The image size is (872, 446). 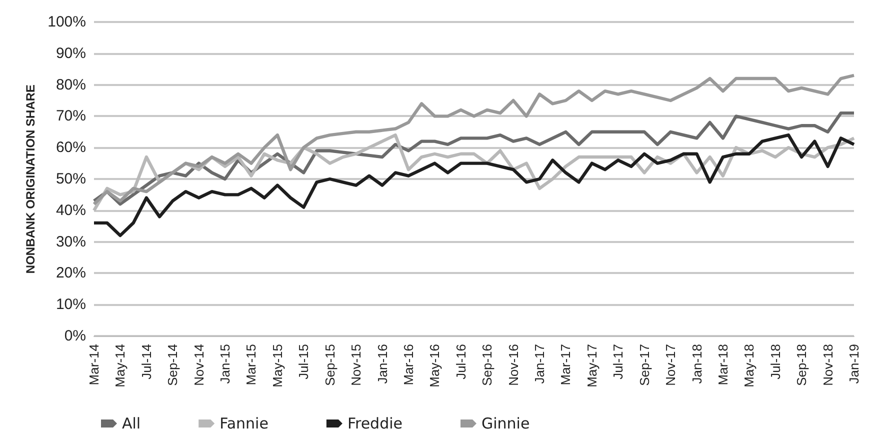 What do you see at coordinates (670, 365) in the screenshot?
I see `x-tick-label: Nov-17` at bounding box center [670, 365].